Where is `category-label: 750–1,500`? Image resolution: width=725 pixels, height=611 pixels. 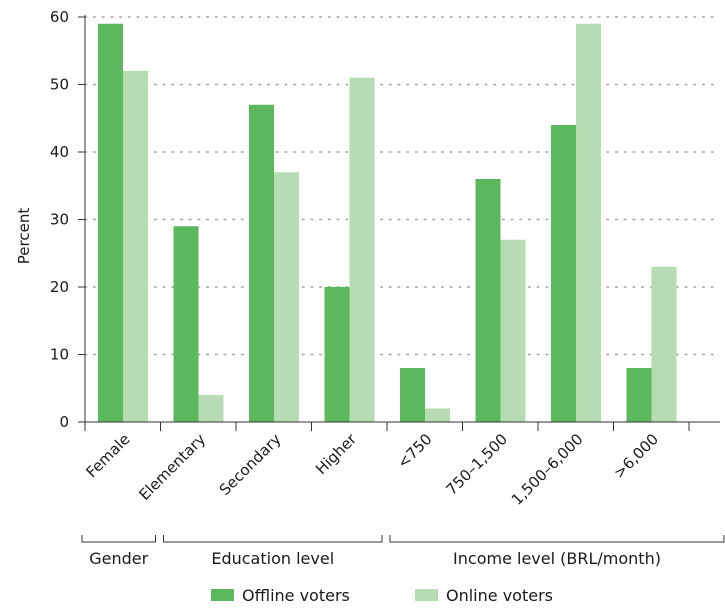
category-label: 750–1,500 is located at coordinates (476, 464).